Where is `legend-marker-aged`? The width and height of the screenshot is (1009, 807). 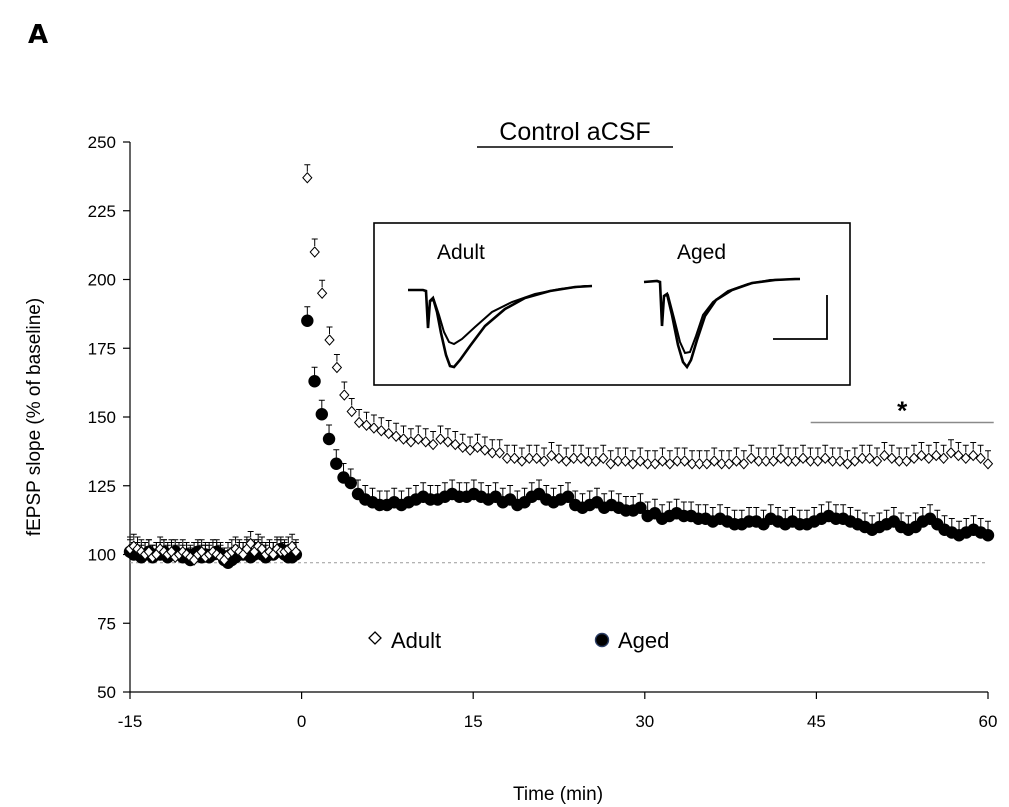
legend-marker-aged is located at coordinates (602, 640).